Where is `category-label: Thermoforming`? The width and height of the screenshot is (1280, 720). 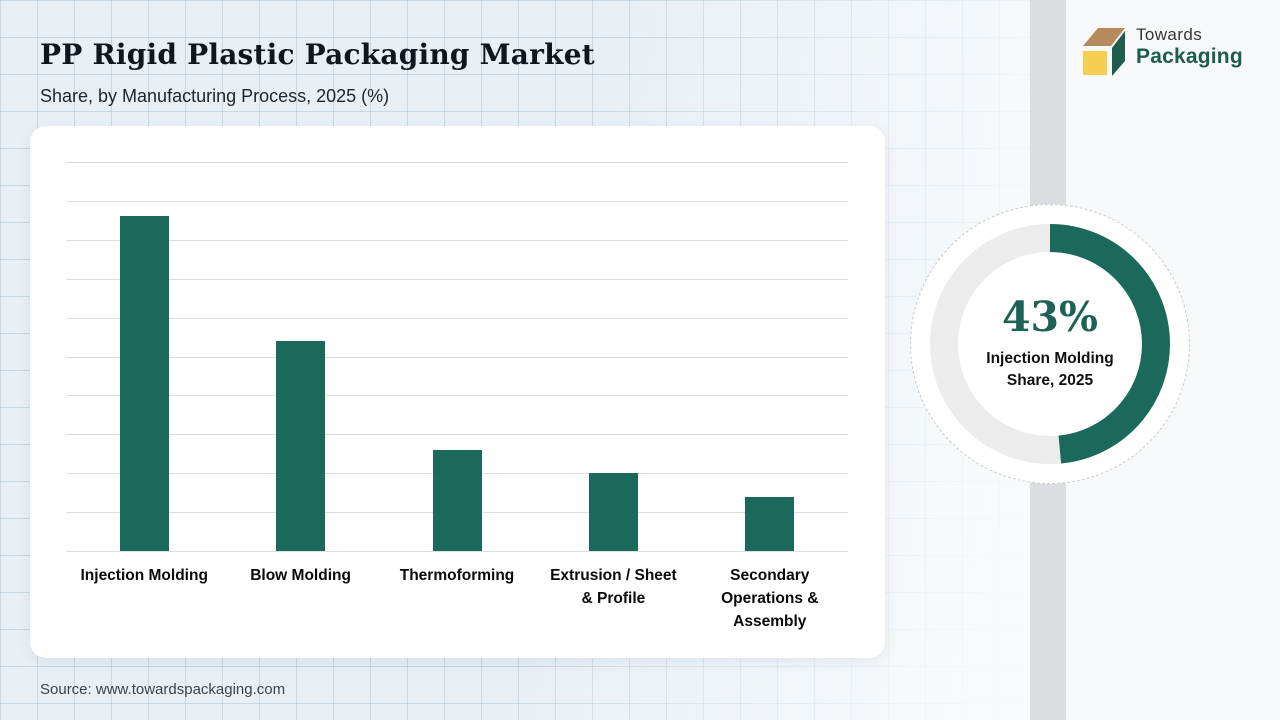 category-label: Thermoforming is located at coordinates (457, 575).